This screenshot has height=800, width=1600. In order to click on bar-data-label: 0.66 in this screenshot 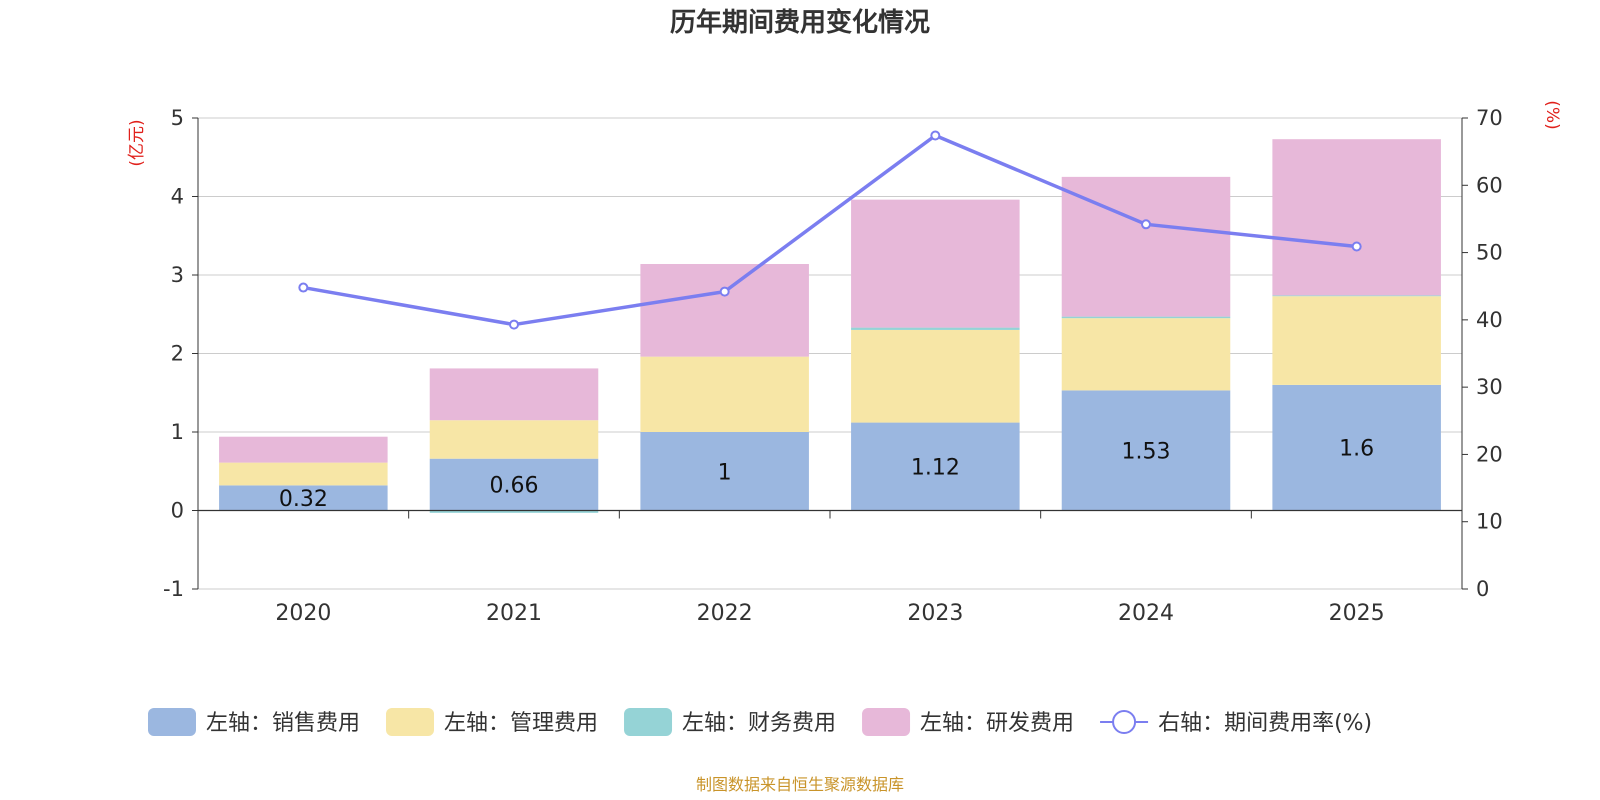, I will do `click(514, 486)`.